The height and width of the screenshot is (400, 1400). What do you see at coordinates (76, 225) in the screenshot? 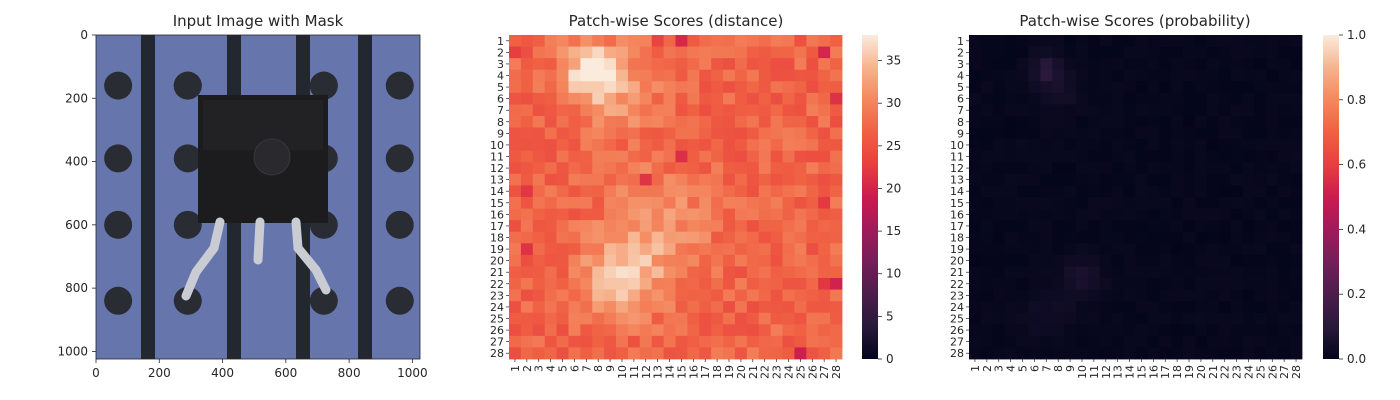
I see `image-y-tick-label: 600` at bounding box center [76, 225].